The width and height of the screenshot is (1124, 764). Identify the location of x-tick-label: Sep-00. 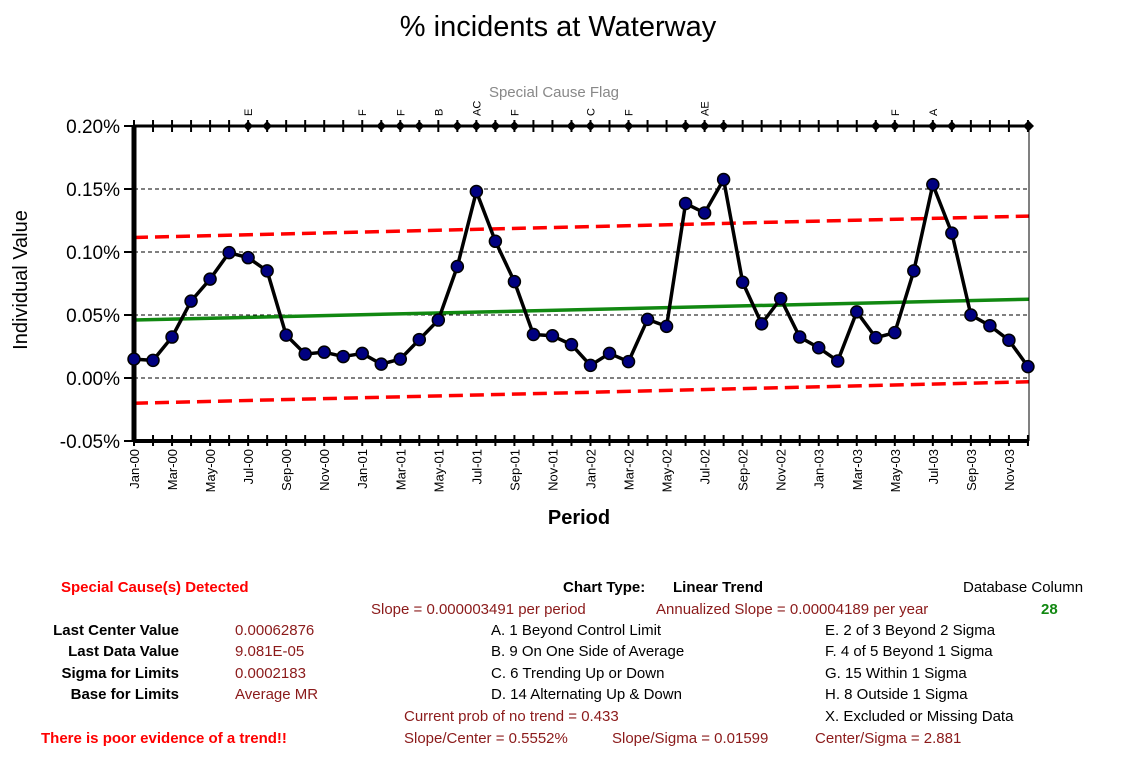
(286, 470).